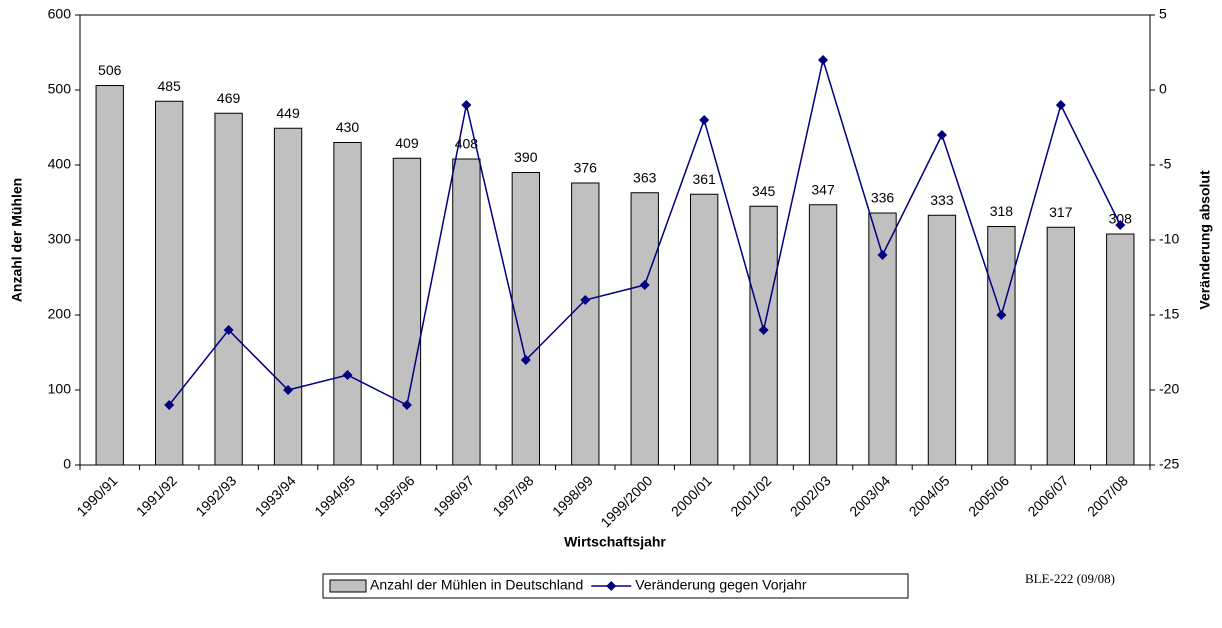  I want to click on y-axis-title: Anzahl der Mühlen, so click(17, 240).